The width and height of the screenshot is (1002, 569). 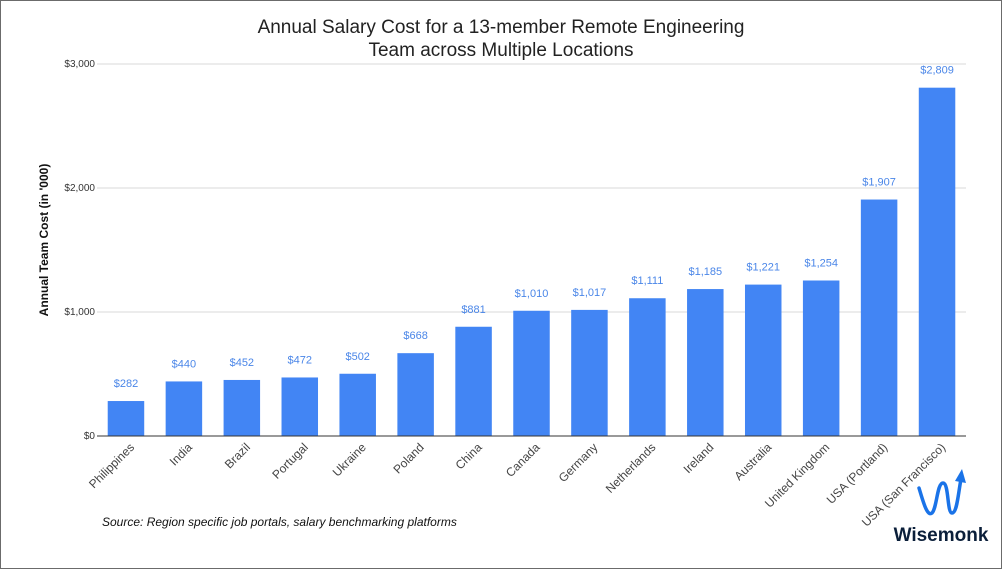 What do you see at coordinates (752, 461) in the screenshot?
I see `x-tick-label: Australia` at bounding box center [752, 461].